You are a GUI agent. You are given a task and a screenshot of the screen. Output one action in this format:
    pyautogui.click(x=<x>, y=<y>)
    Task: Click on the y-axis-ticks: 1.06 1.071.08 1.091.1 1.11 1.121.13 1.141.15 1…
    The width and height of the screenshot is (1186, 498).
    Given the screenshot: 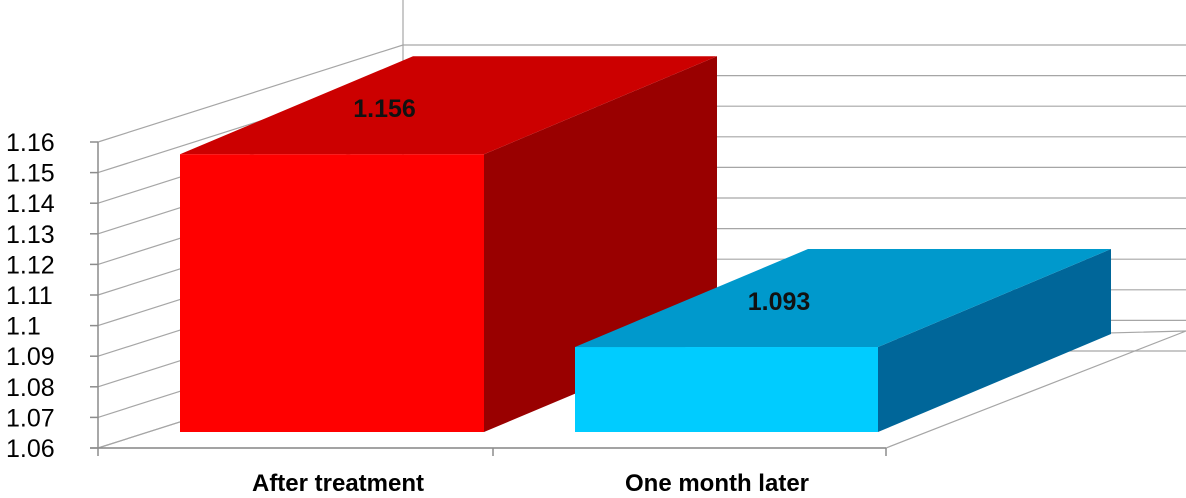 What is the action you would take?
    pyautogui.click(x=30, y=296)
    